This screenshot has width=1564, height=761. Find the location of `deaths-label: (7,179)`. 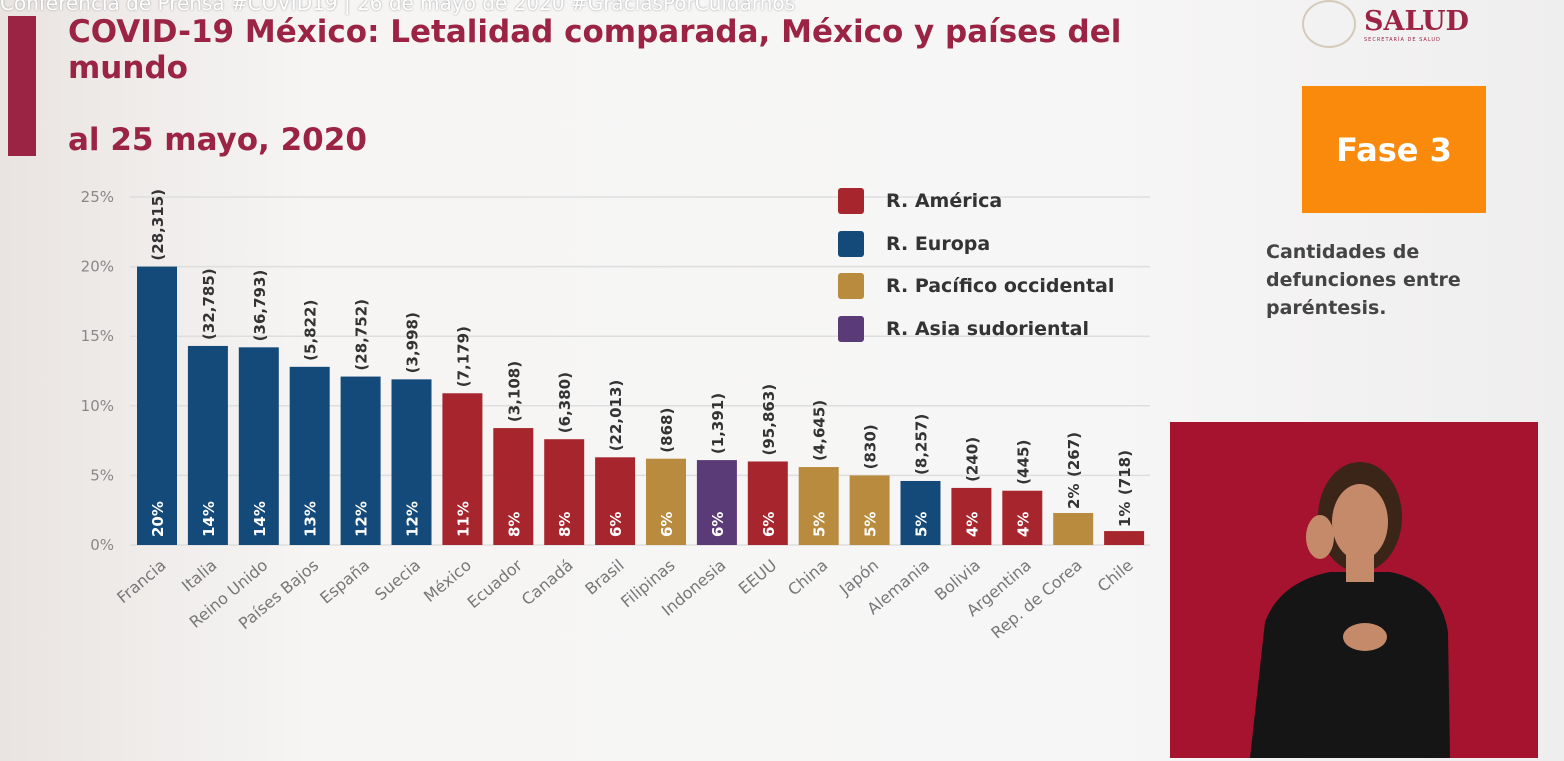

deaths-label: (7,179) is located at coordinates (463, 356).